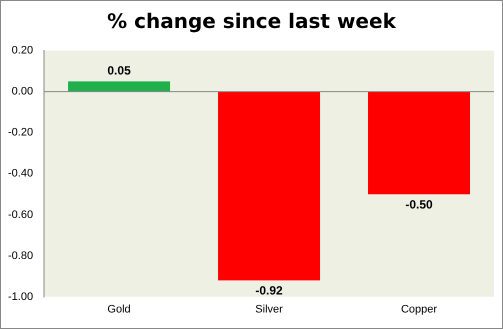 The width and height of the screenshot is (503, 329). I want to click on y-tick-label: -0.80, so click(21, 256).